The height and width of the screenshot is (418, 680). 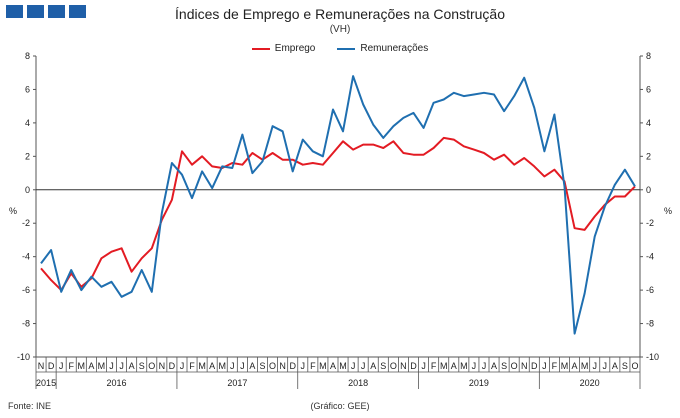 What do you see at coordinates (668, 211) in the screenshot?
I see `y-axis-title-right: %` at bounding box center [668, 211].